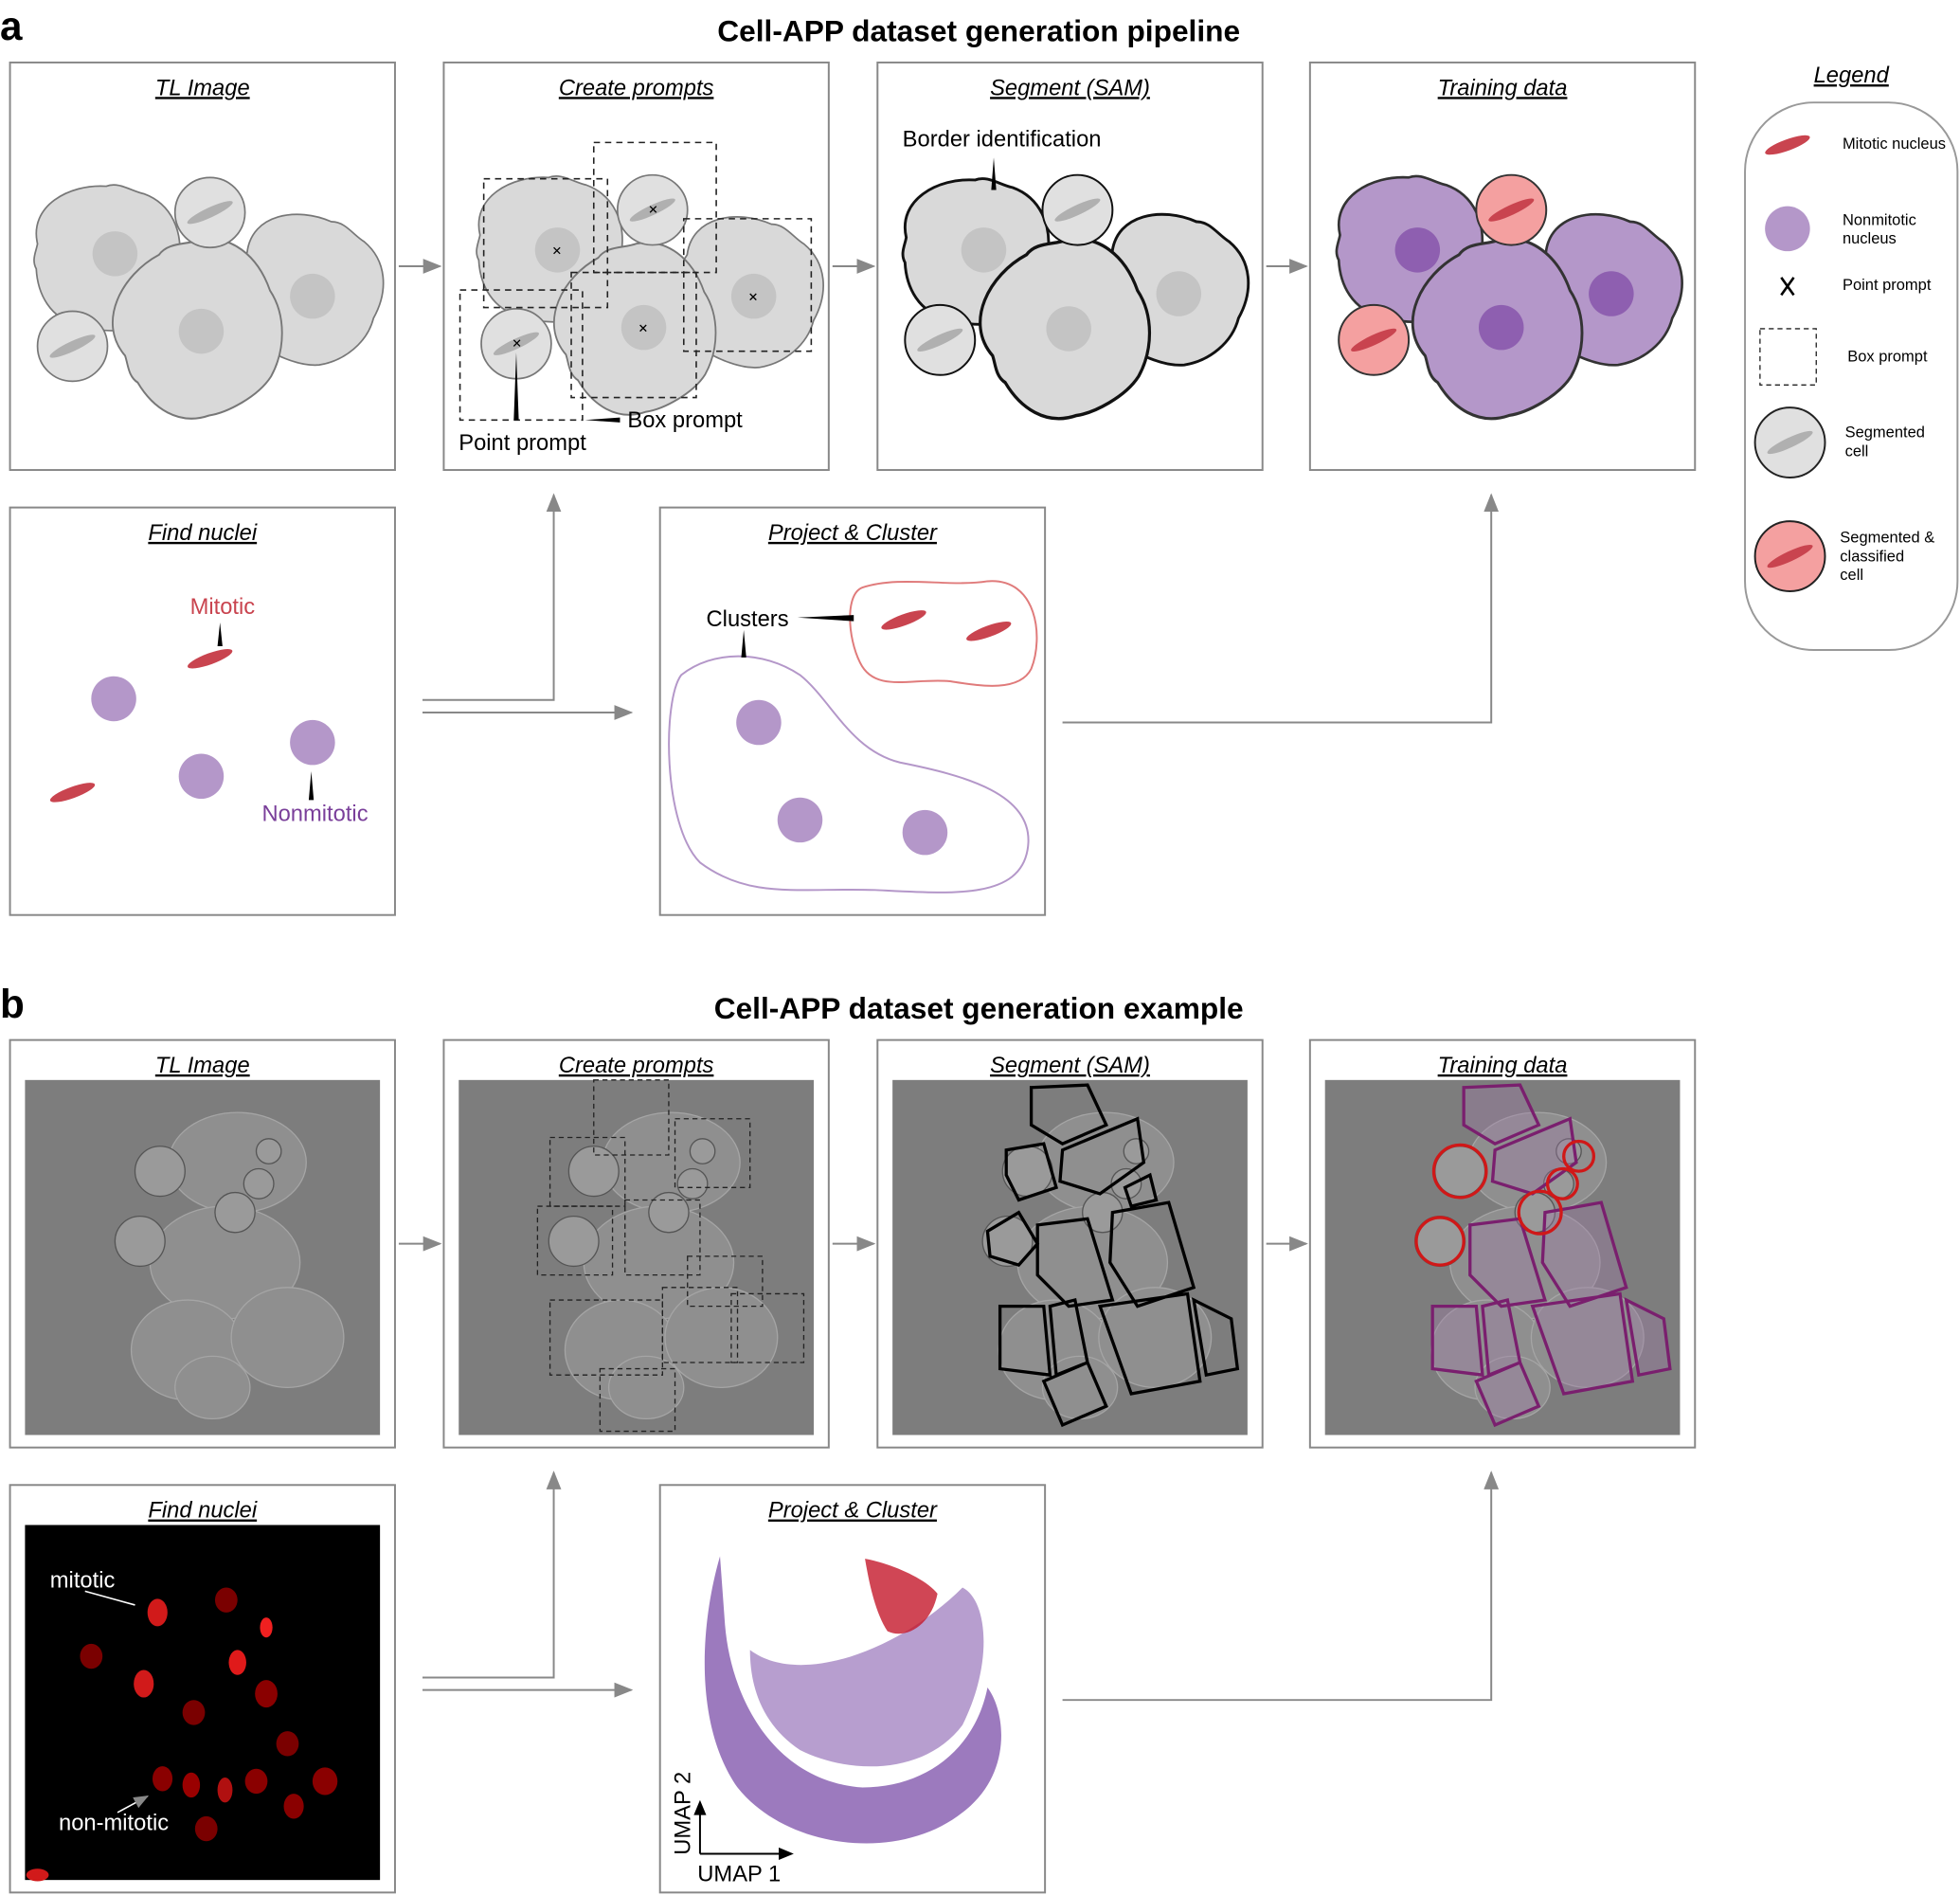 This screenshot has width=1960, height=1895. I want to click on panel-letter: a, so click(12, 26).